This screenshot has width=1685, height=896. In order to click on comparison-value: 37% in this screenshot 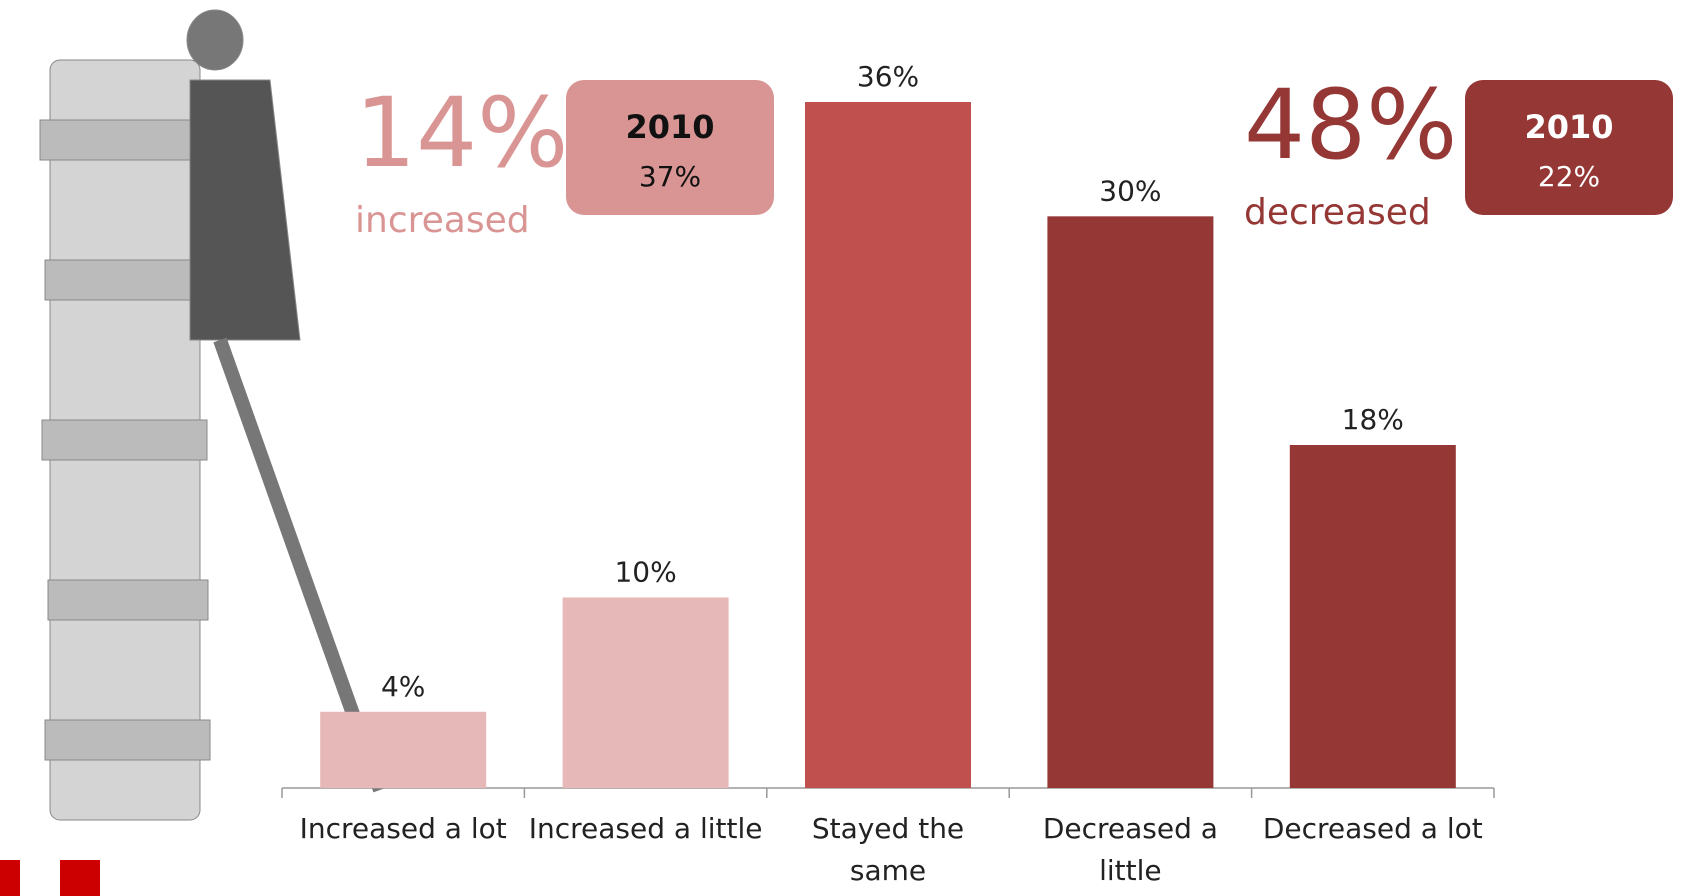, I will do `click(670, 176)`.